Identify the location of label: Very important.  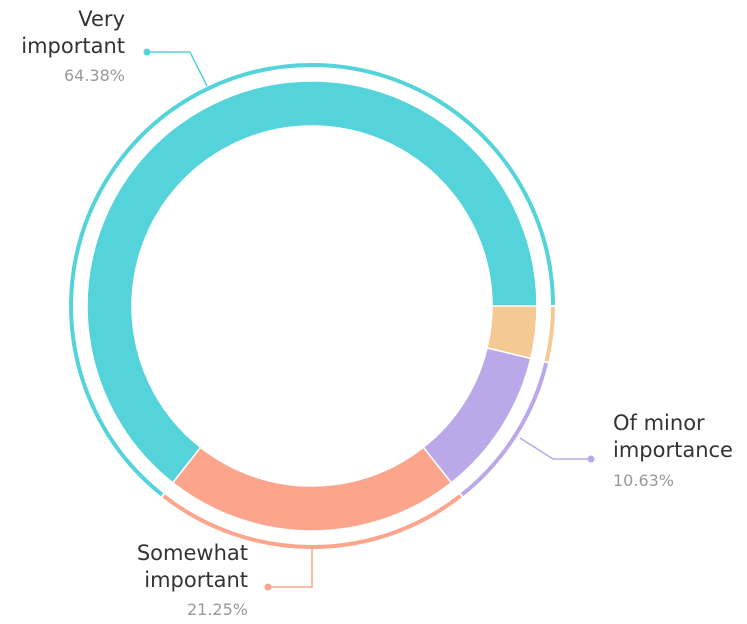
(73, 32).